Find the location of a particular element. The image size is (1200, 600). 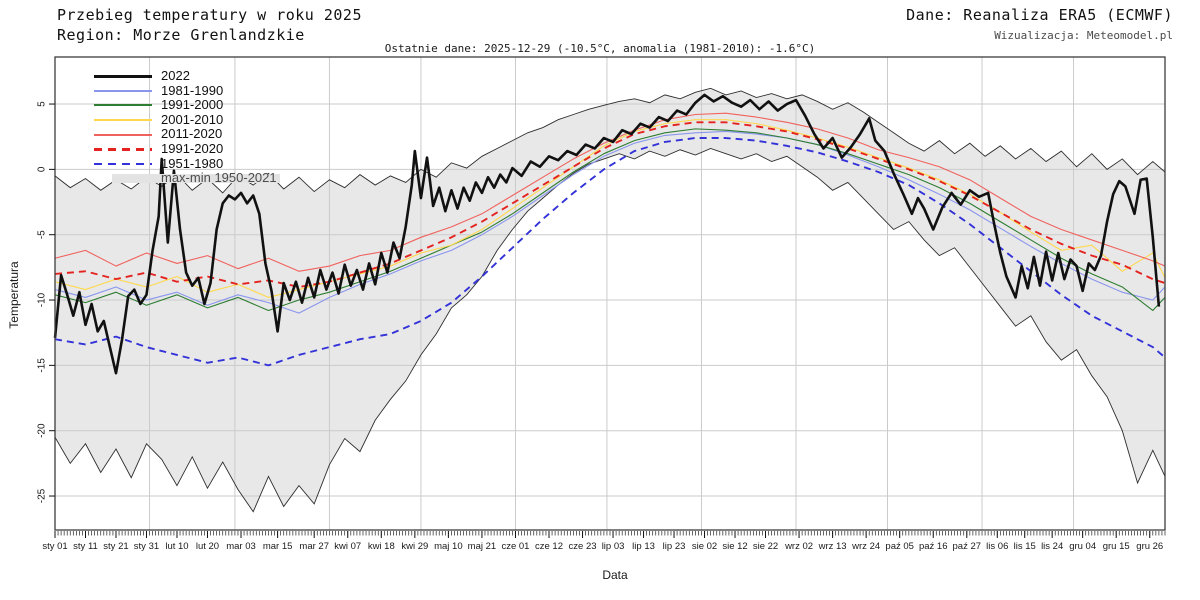

x-tick-label: sty 01 is located at coordinates (54, 546).